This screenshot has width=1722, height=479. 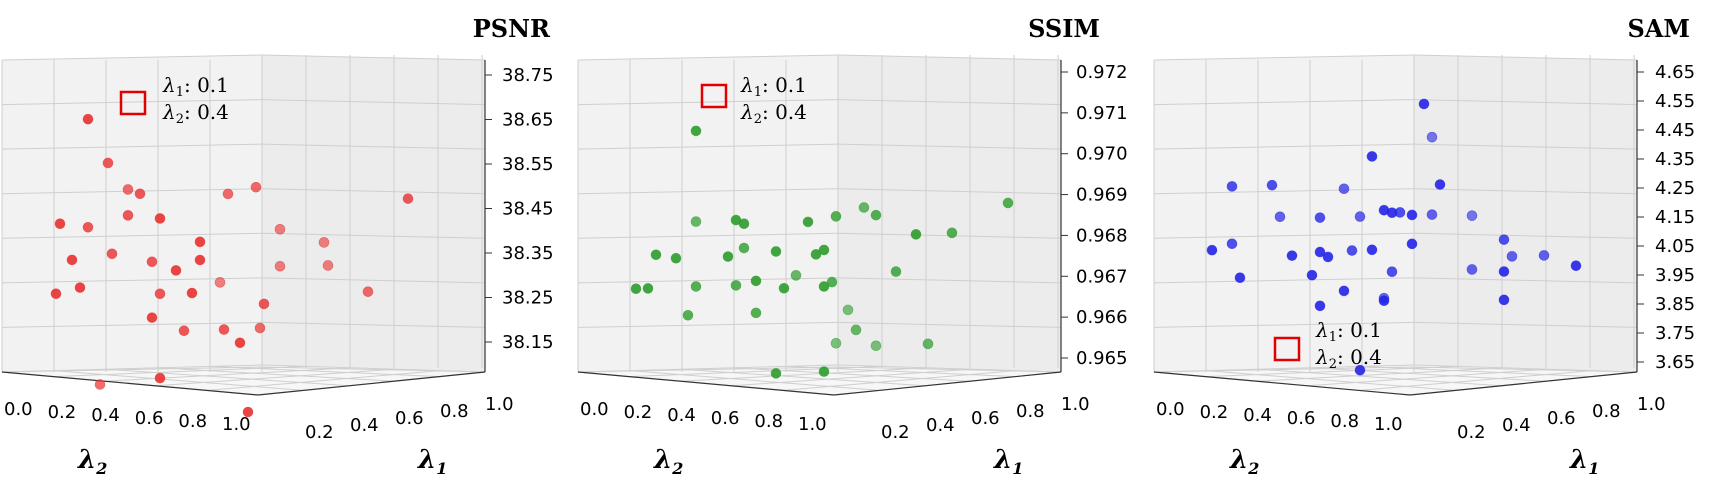 I want to click on x-tick-label: 0.0, so click(x=594, y=409).